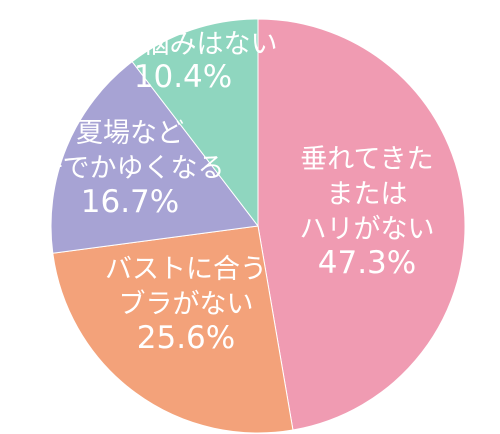  I want to click on pie-slice-none, so click(195, 123).